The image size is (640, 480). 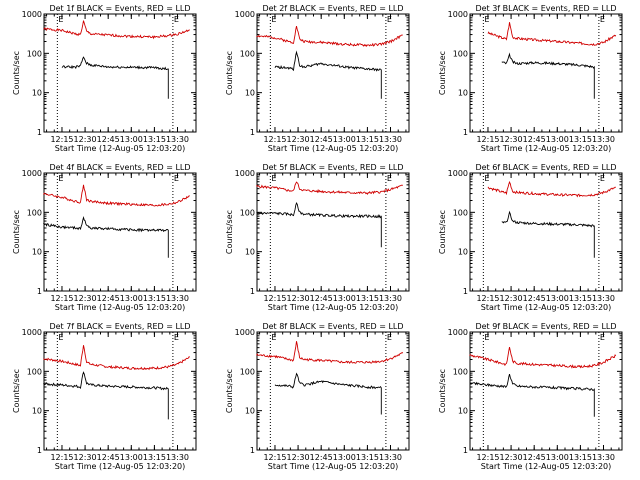 I want to click on chart-title: Det 2f BLACK = Events, RED = LLD, so click(x=332, y=8).